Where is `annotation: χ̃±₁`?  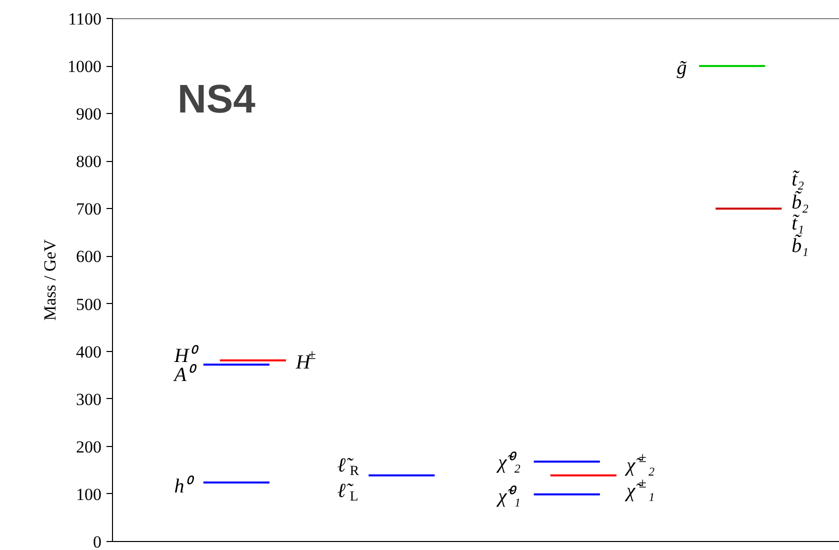 annotation: χ̃±₁ is located at coordinates (639, 489).